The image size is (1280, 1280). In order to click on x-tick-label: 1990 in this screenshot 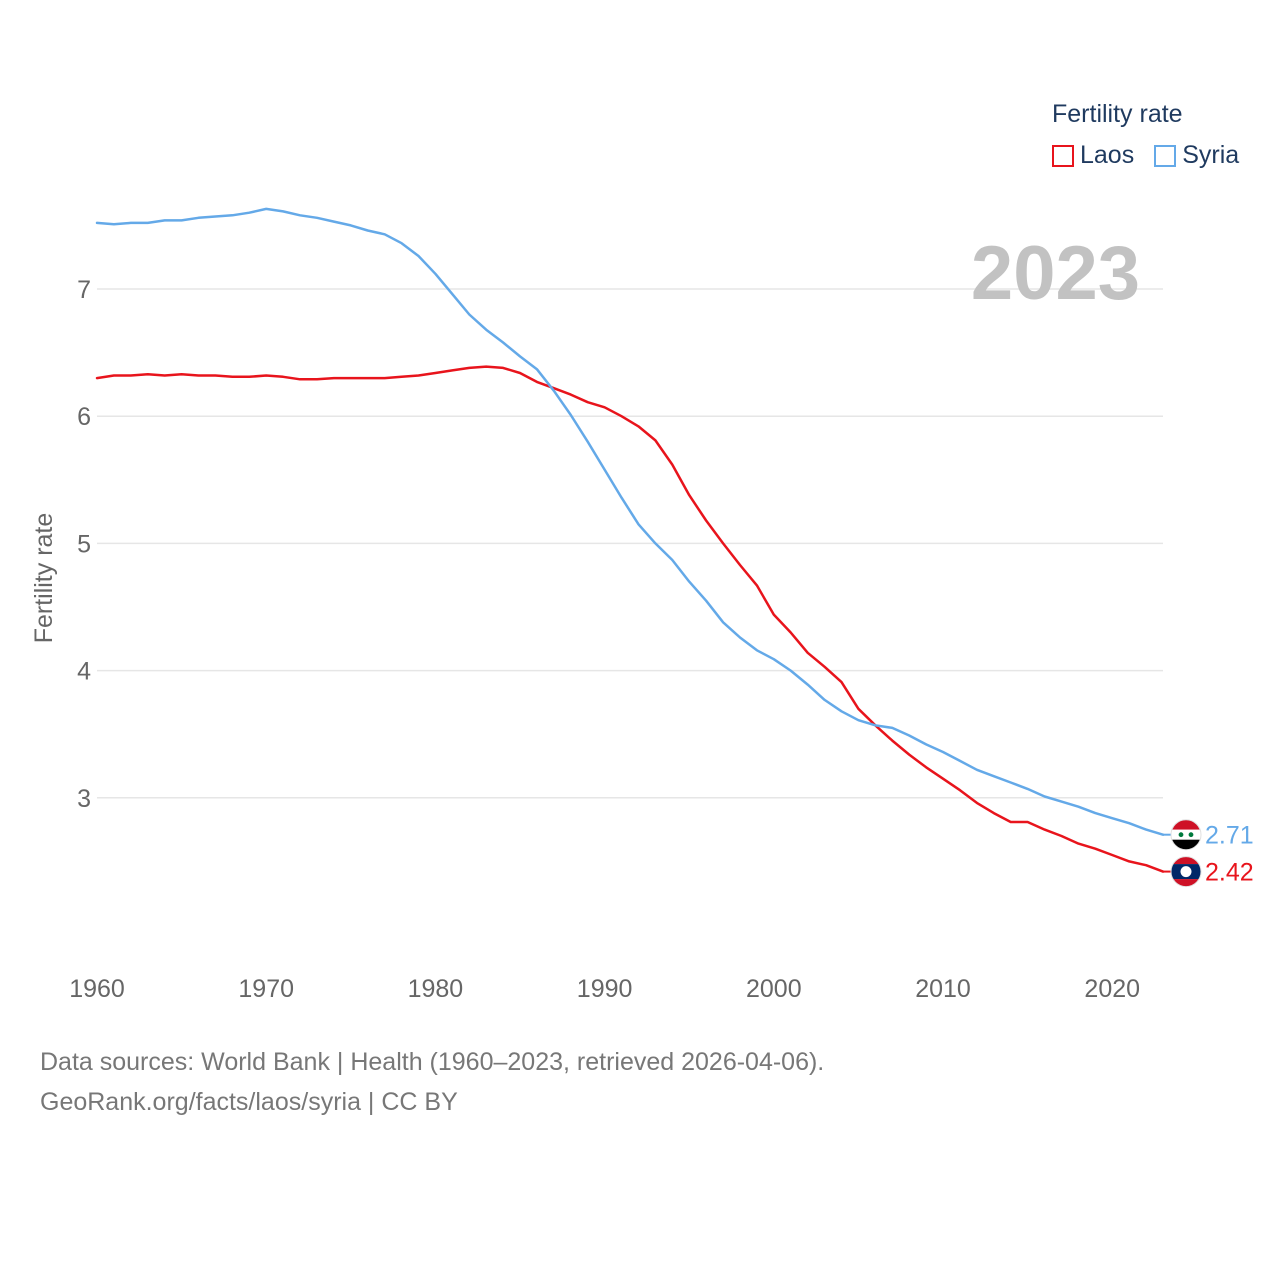, I will do `click(605, 989)`.